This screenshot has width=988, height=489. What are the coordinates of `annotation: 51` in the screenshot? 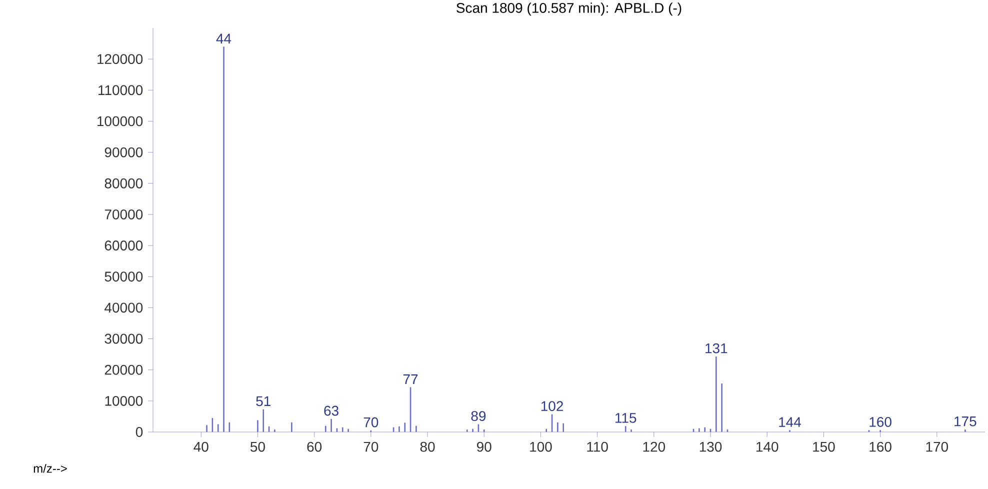 It's located at (263, 401).